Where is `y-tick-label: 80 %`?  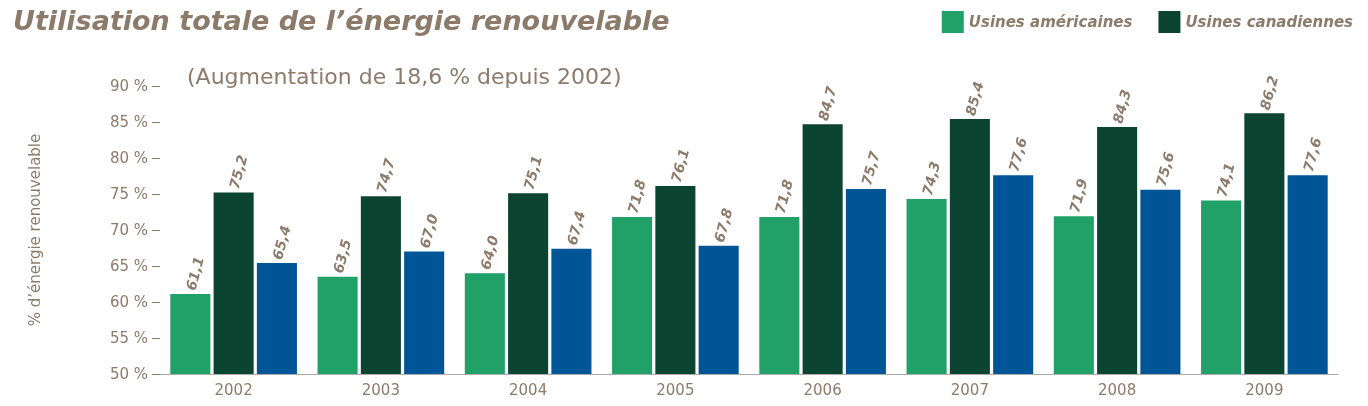 y-tick-label: 80 % is located at coordinates (128, 158).